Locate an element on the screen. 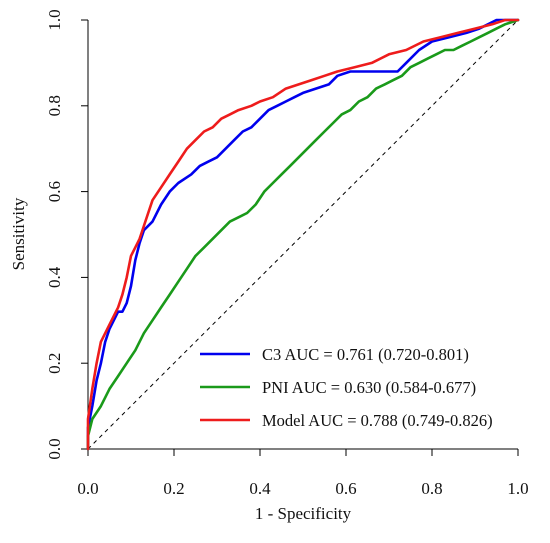  x-tick-label: 0.0 is located at coordinates (87, 488).